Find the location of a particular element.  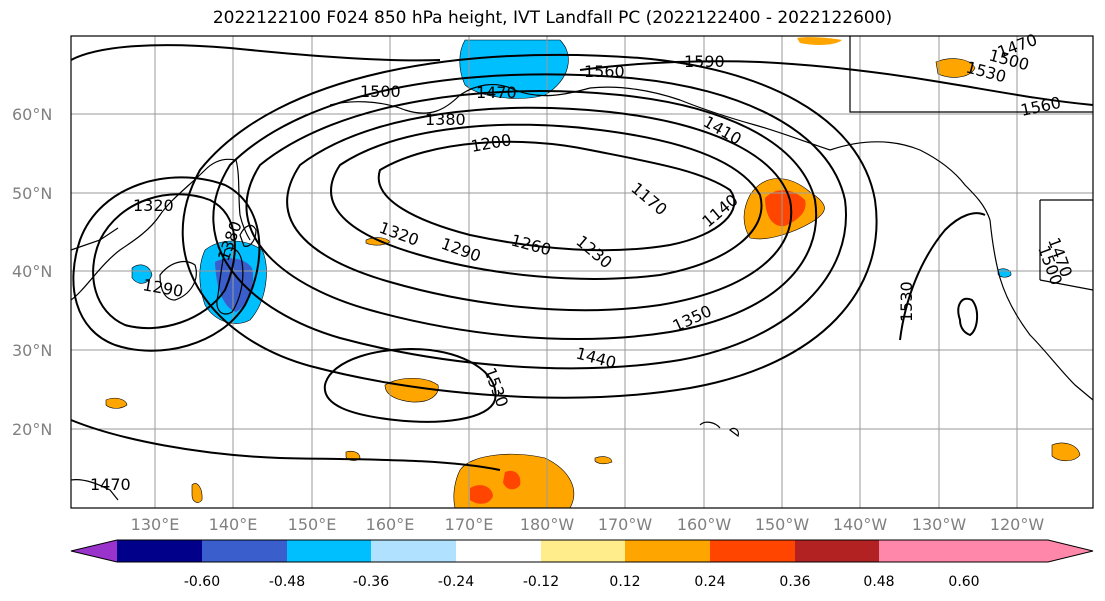

lat-label: 50°N is located at coordinates (32, 193).